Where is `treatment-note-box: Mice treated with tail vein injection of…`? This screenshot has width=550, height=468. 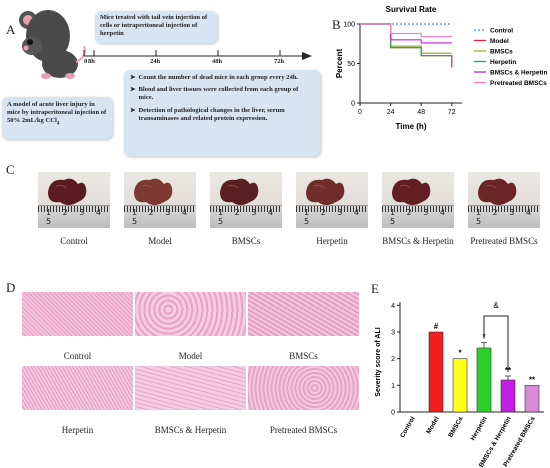 treatment-note-box: Mice treated with tail vein injection of… is located at coordinates (156, 27).